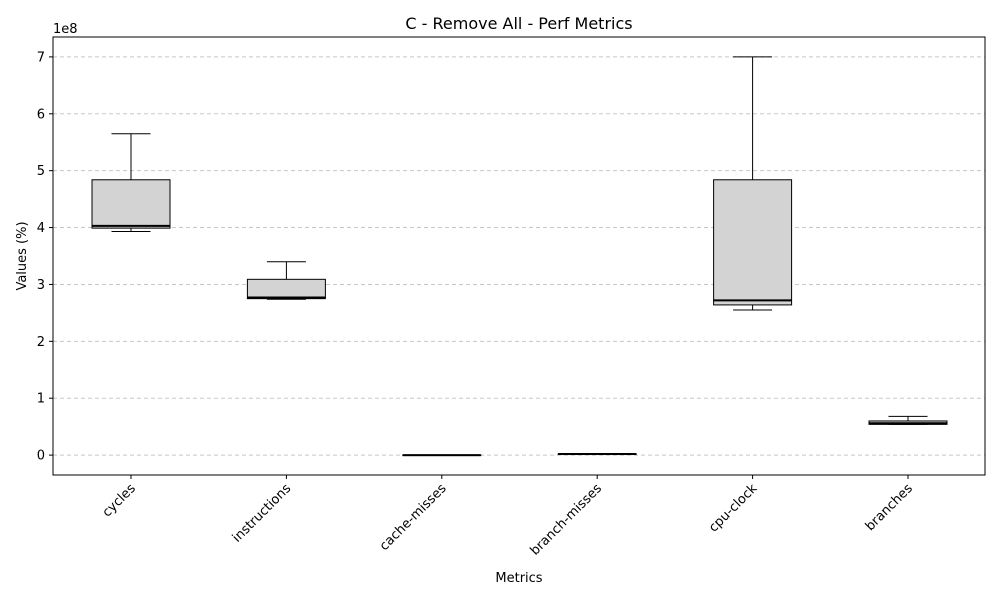  What do you see at coordinates (119, 500) in the screenshot?
I see `x-tick-label: cycles` at bounding box center [119, 500].